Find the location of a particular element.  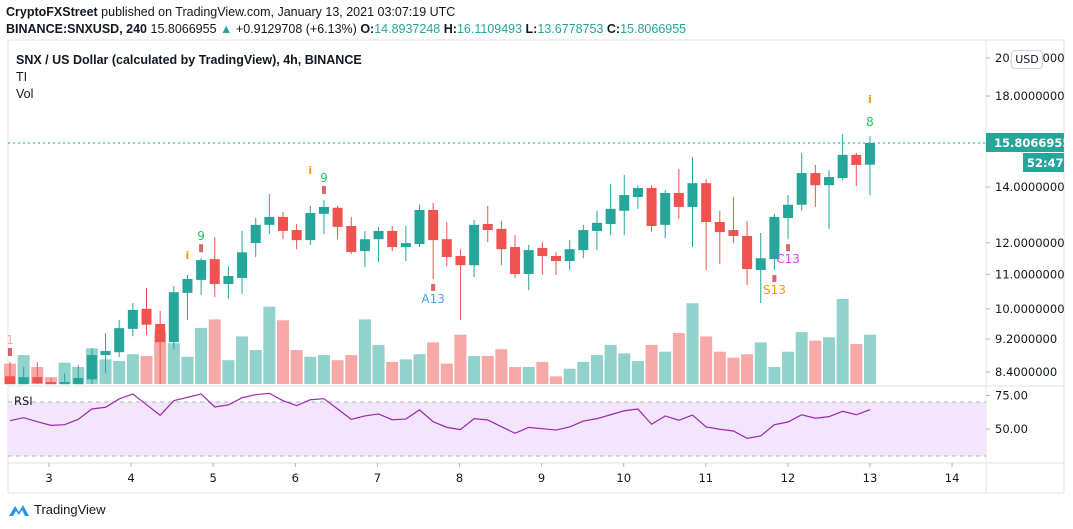

symbol: BINANCE:SNXUSD, 240 is located at coordinates (77, 29).